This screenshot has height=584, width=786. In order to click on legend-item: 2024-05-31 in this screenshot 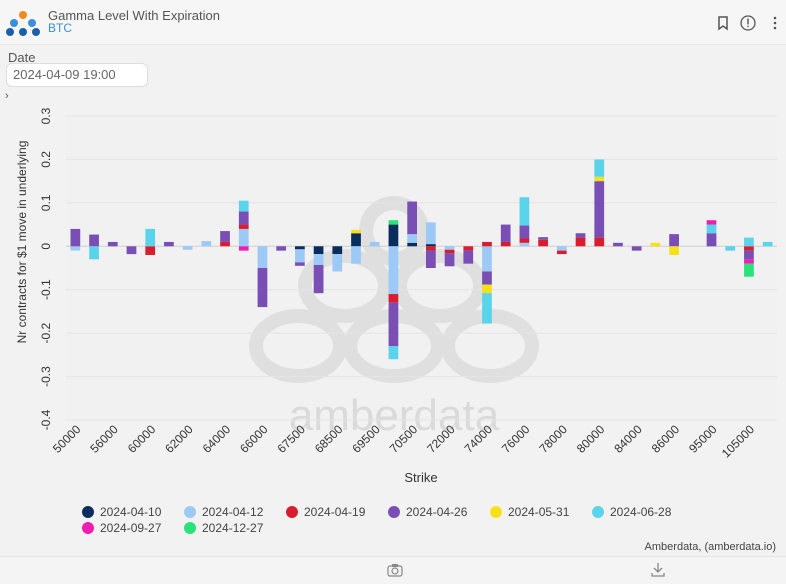, I will do `click(529, 512)`.